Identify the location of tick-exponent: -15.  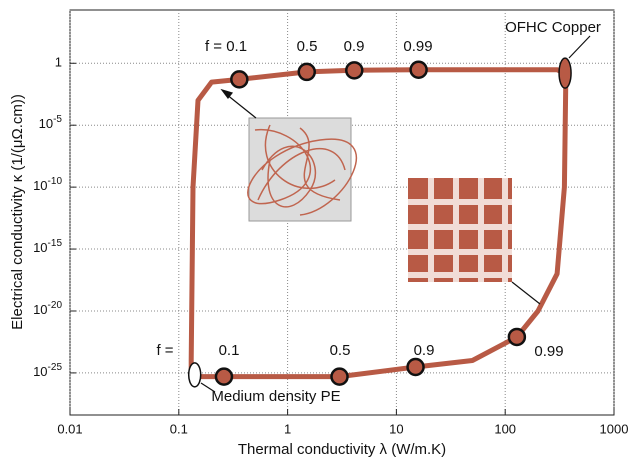
(55, 243).